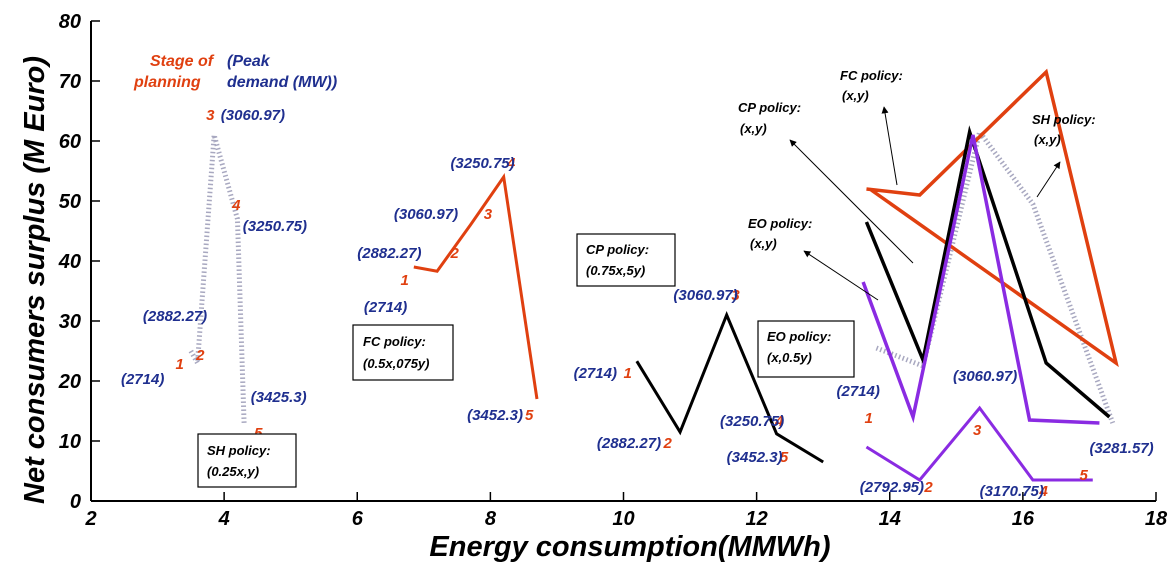 Image resolution: width=1174 pixels, height=562 pixels. Describe the element at coordinates (623, 519) in the screenshot. I see `x-tick-label: 10` at that location.